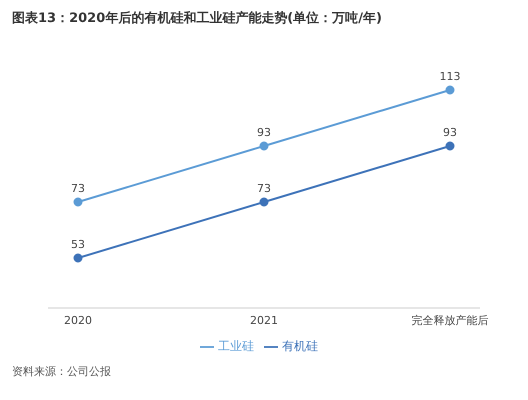 This screenshot has height=400, width=528. What do you see at coordinates (61, 372) in the screenshot?
I see `text: 资料来源：公司公报` at bounding box center [61, 372].